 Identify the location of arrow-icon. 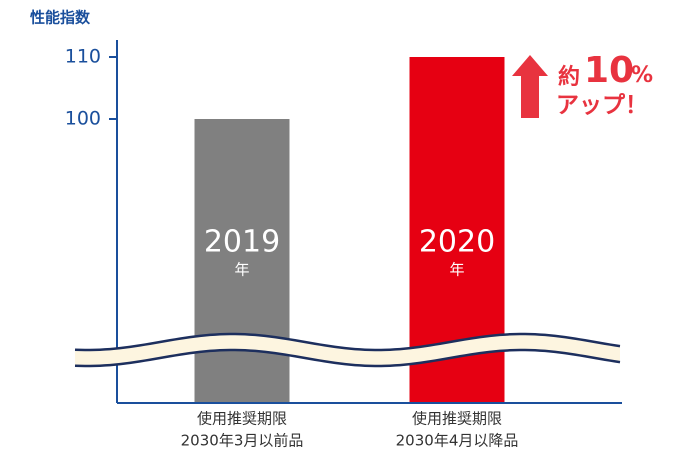
(530, 86).